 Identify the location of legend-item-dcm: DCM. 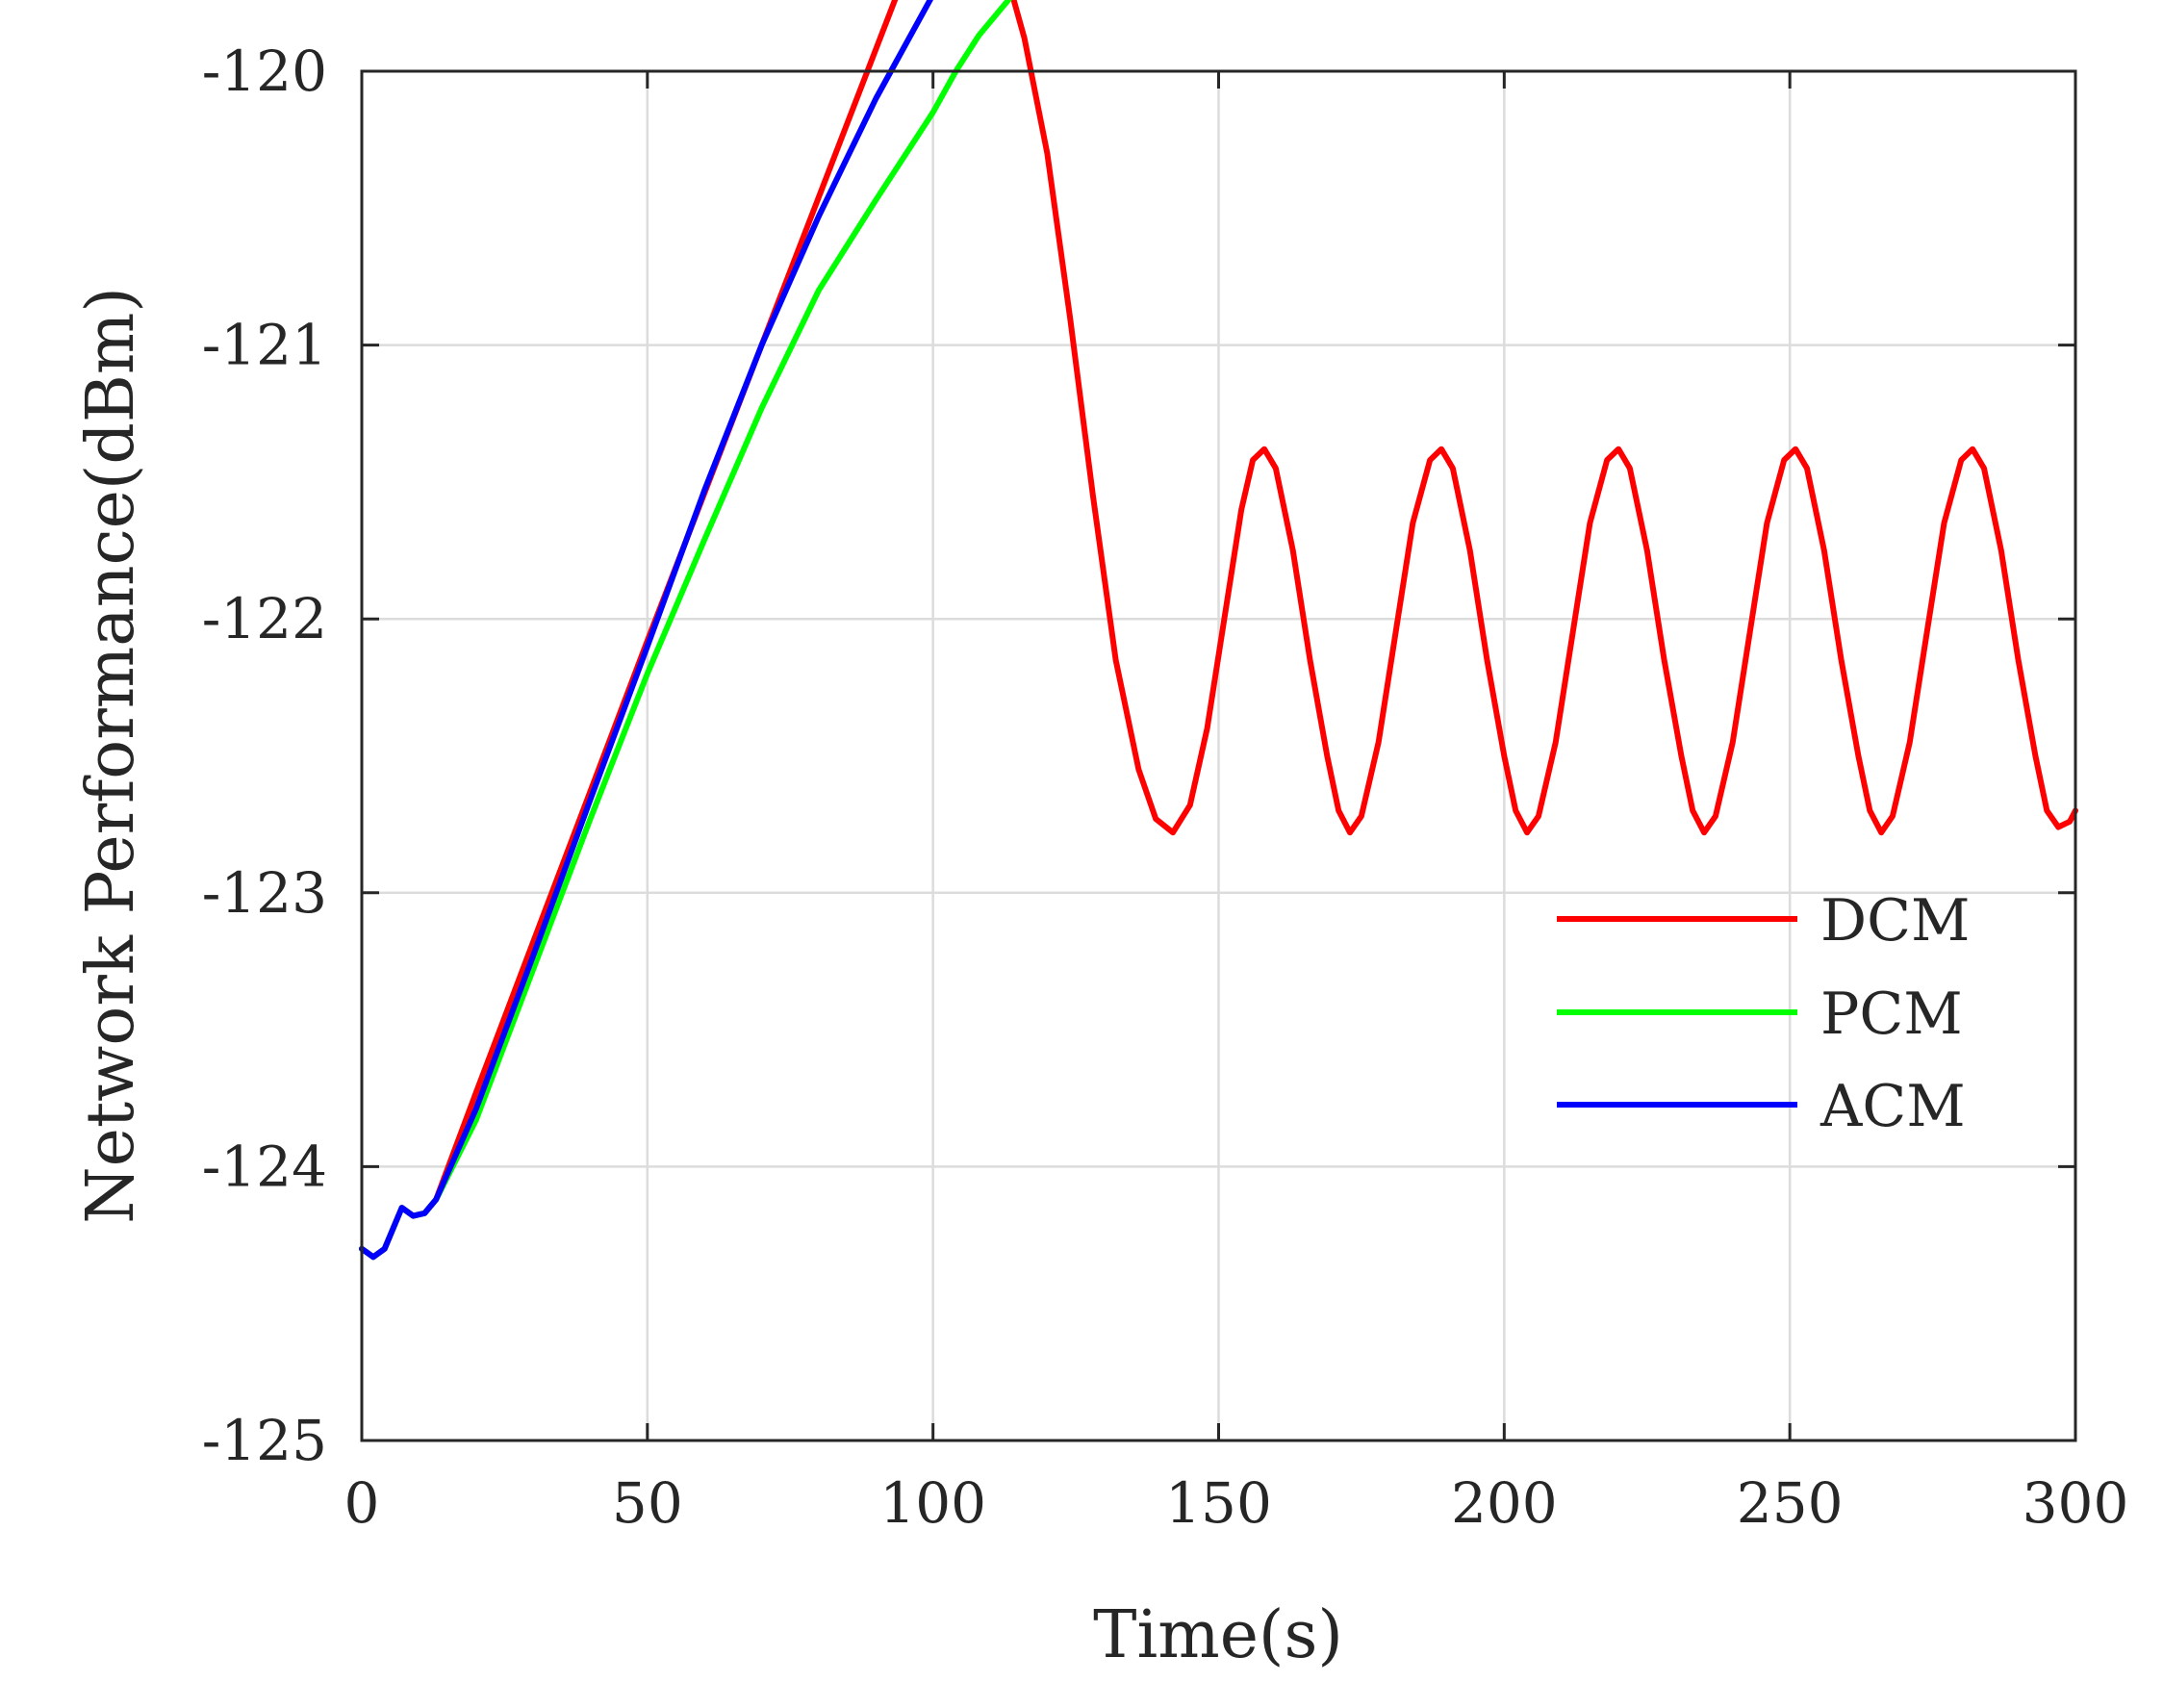
(1764, 921).